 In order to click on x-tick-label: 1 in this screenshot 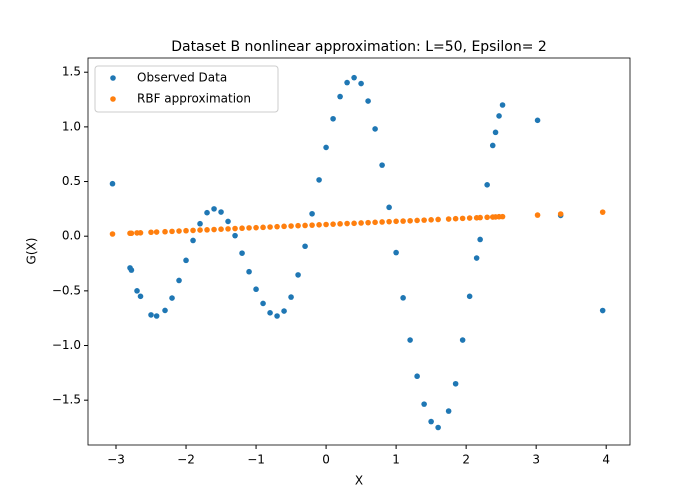, I will do `click(396, 460)`.